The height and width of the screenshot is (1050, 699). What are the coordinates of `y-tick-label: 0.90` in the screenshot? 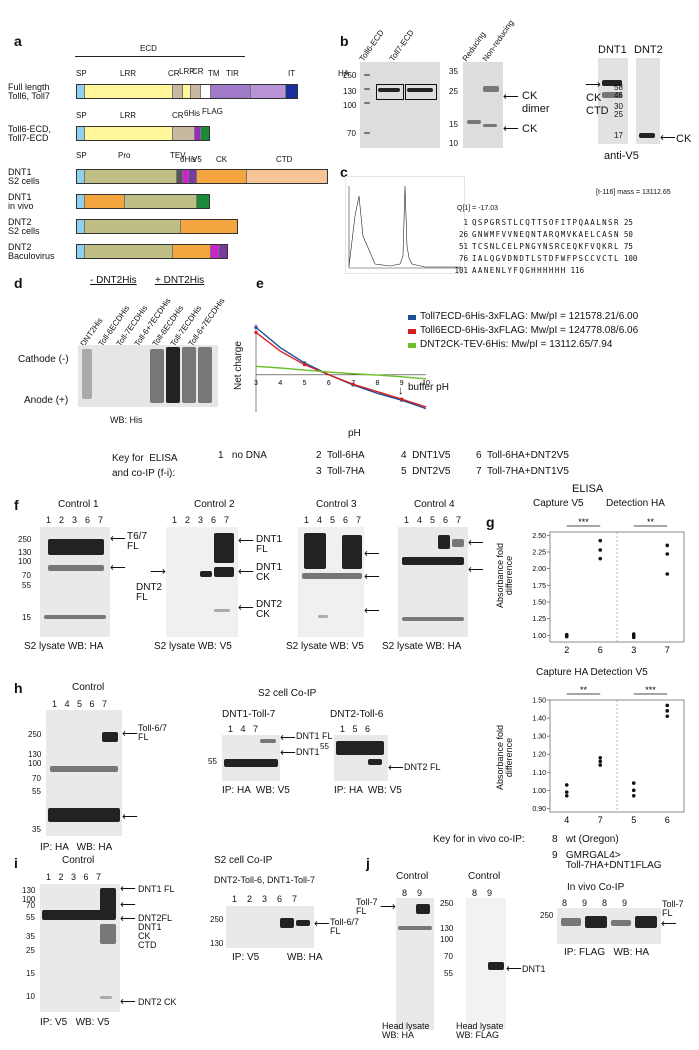 It's located at (539, 809).